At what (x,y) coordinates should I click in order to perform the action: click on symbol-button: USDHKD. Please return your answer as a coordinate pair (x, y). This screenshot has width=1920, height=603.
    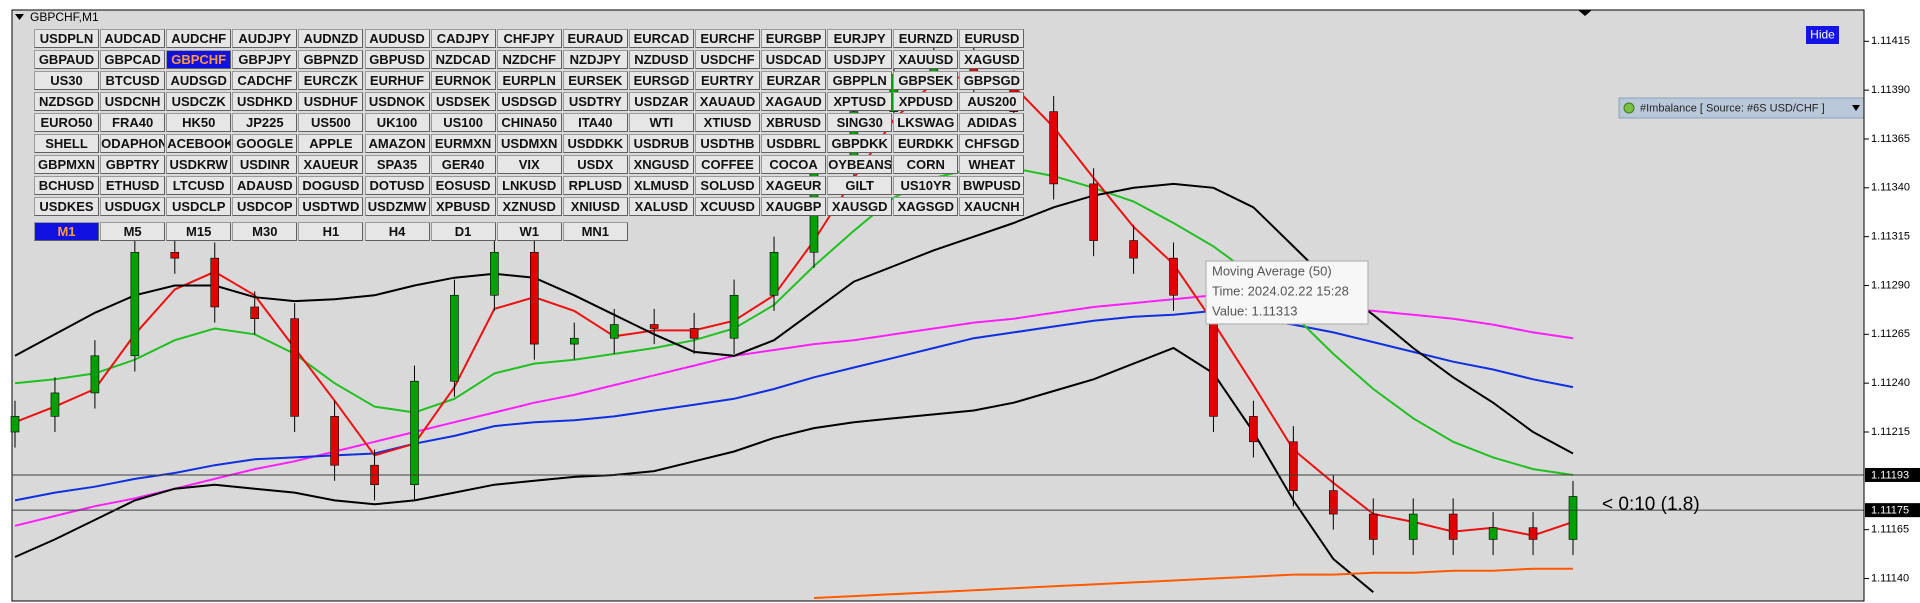
    Looking at the image, I should click on (265, 101).